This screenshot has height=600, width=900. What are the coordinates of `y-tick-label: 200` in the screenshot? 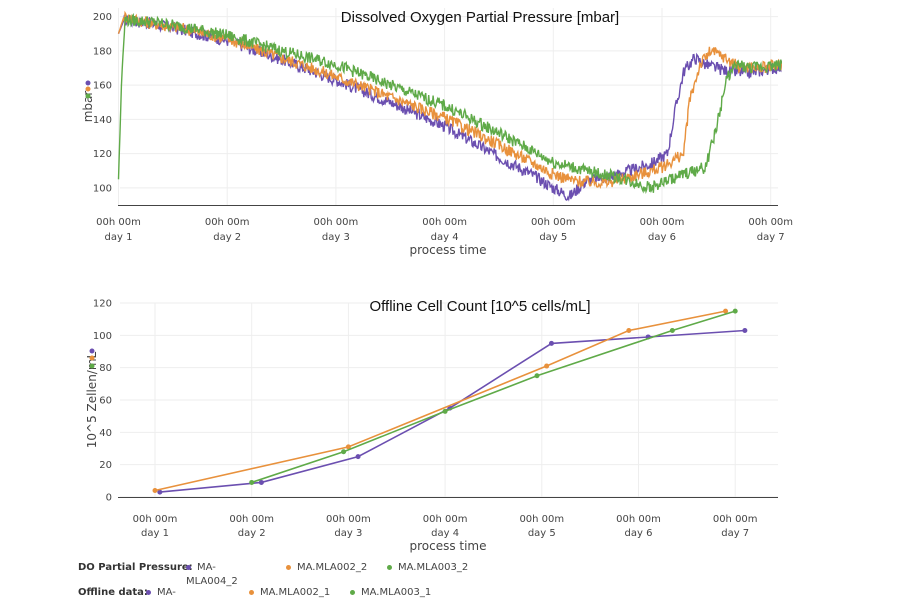 It's located at (102, 17).